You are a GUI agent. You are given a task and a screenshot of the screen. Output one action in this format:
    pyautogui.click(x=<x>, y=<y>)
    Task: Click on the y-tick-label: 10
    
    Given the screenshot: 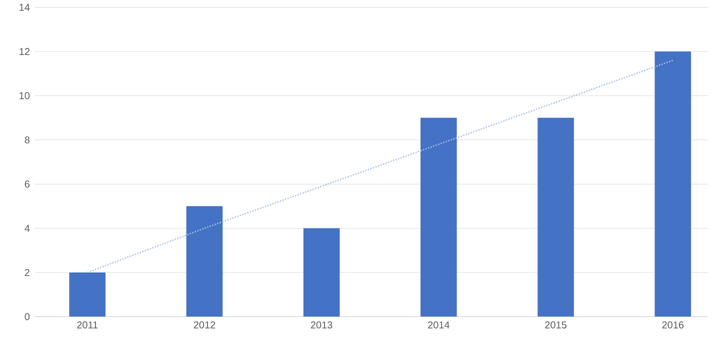 What is the action you would take?
    pyautogui.click(x=25, y=96)
    